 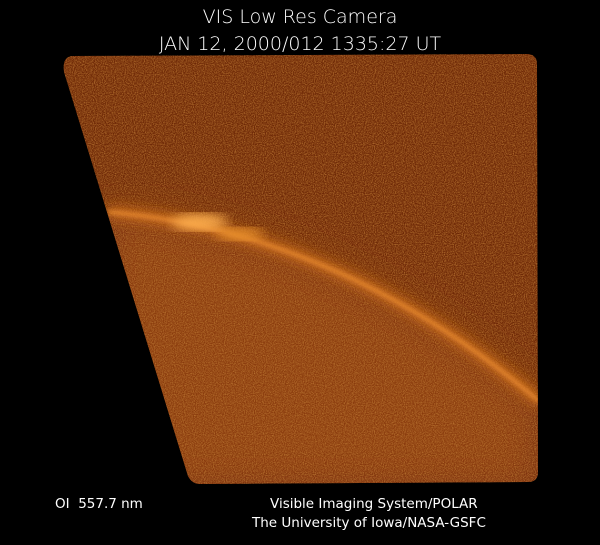 I want to click on instrument-label: Visible Imaging System/POLAR, so click(x=374, y=504).